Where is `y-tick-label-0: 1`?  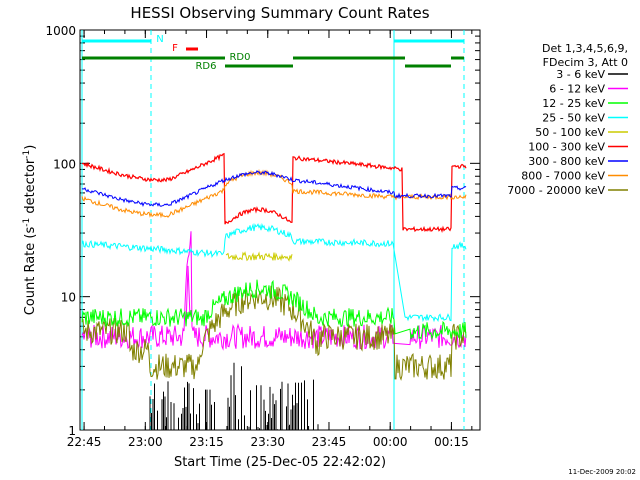
y-tick-label-0: 1 is located at coordinates (72, 431).